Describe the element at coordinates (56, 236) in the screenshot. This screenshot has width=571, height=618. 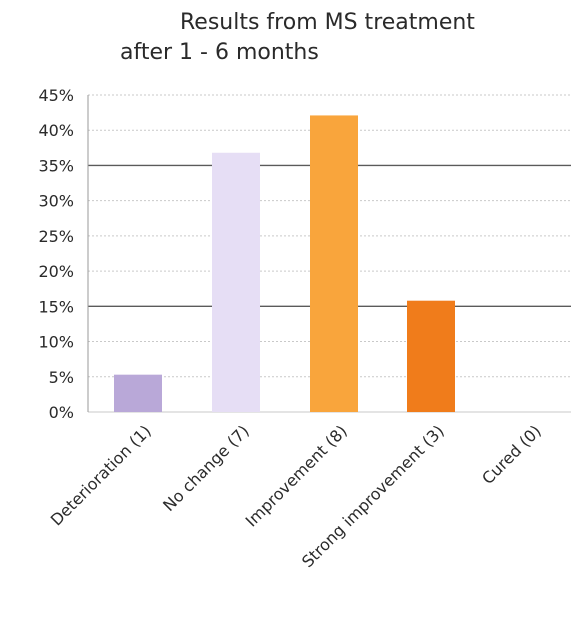
I see `y-tick-label-25: 25%` at that location.